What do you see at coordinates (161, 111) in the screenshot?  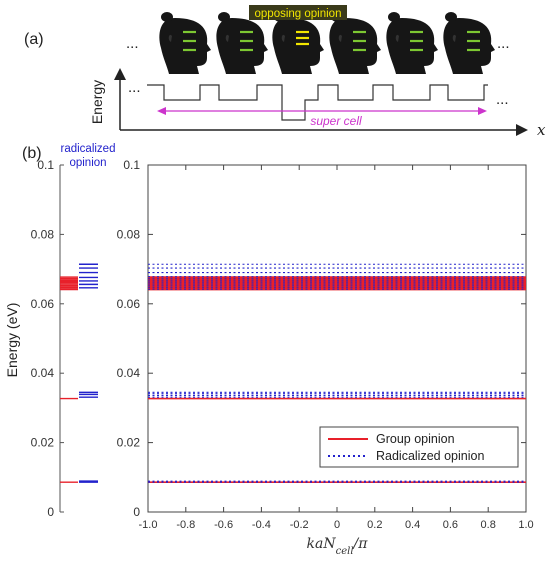 I see `supercell-arrow-left-head` at bounding box center [161, 111].